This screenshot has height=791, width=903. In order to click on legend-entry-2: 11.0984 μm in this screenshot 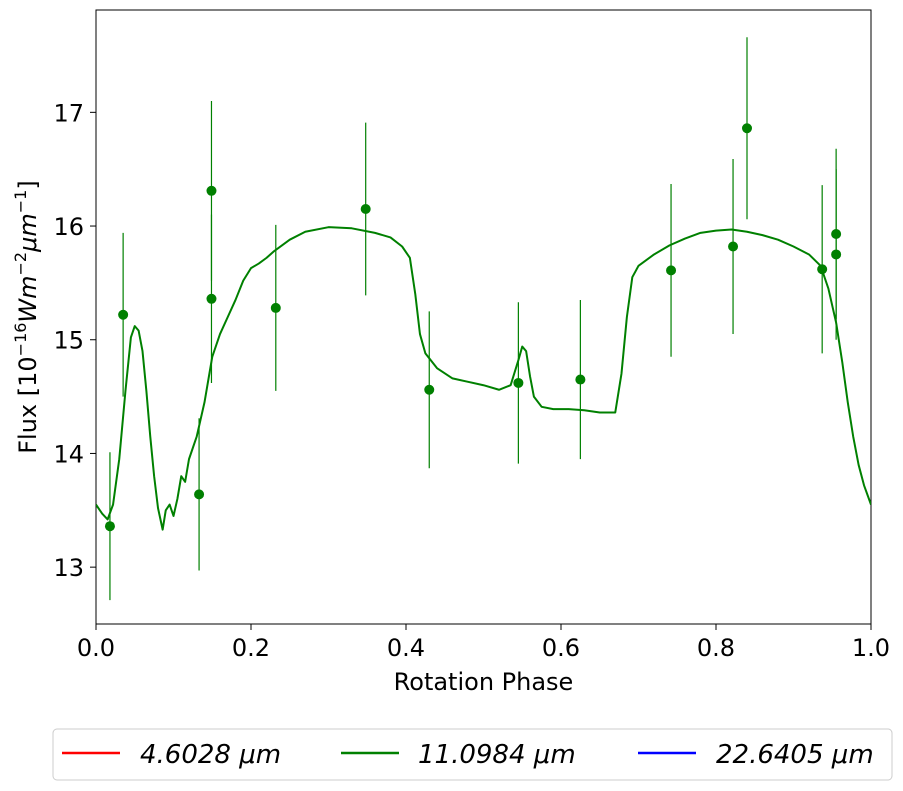, I will do `click(458, 755)`.